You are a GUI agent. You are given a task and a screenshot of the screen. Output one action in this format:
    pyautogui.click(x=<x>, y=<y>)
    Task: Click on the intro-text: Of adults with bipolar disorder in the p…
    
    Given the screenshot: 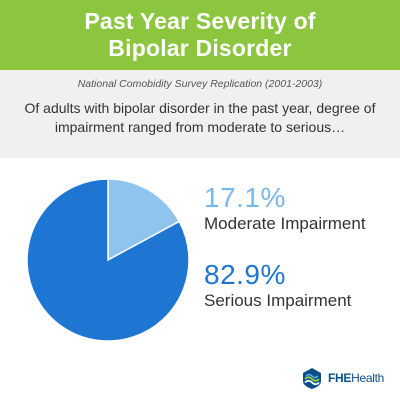 What is the action you would take?
    pyautogui.click(x=200, y=117)
    